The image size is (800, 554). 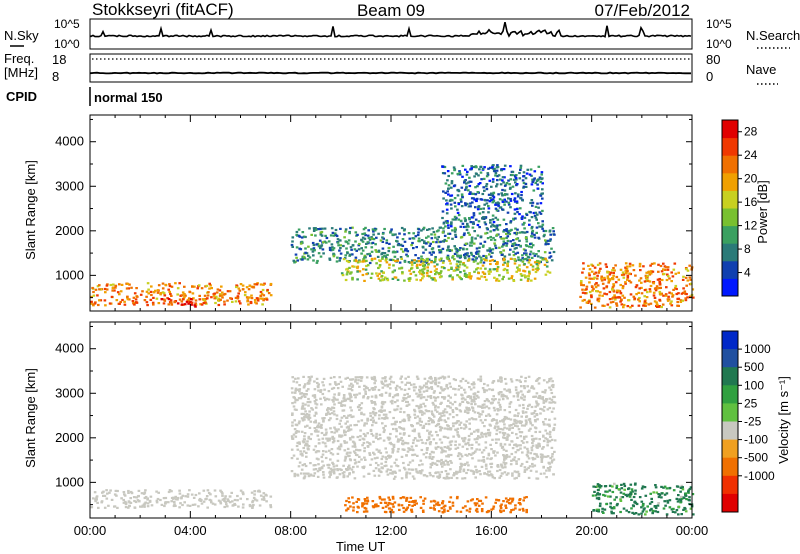 I want to click on cpid-label: CPID, so click(x=21, y=96).